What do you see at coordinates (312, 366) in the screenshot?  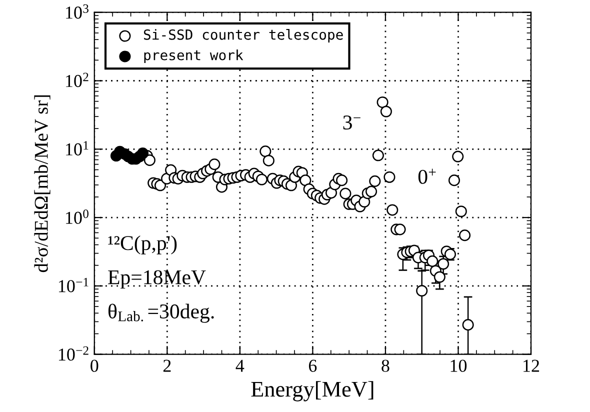 I see `x-tick-label: 6` at bounding box center [312, 366].